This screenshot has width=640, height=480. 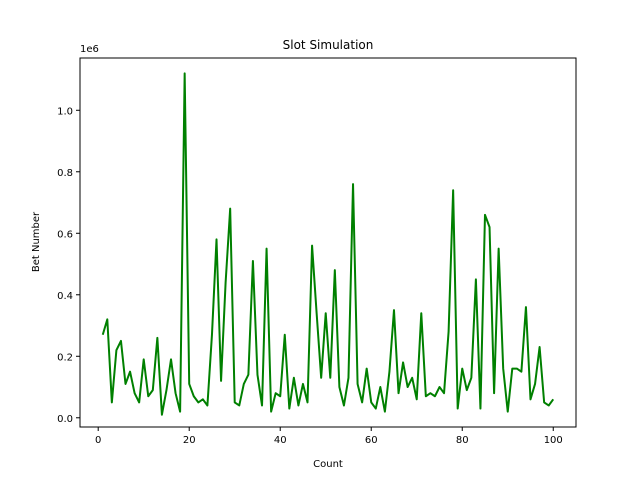 What do you see at coordinates (371, 440) in the screenshot?
I see `x-tick-label: 60` at bounding box center [371, 440].